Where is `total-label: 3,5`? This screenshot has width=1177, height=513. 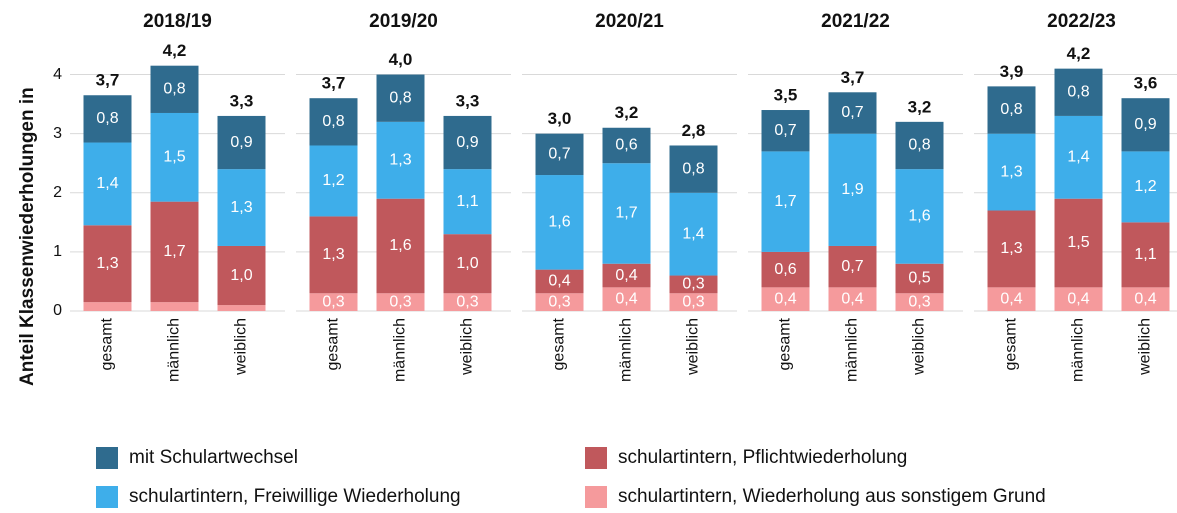
total-label: 3,5 is located at coordinates (786, 95).